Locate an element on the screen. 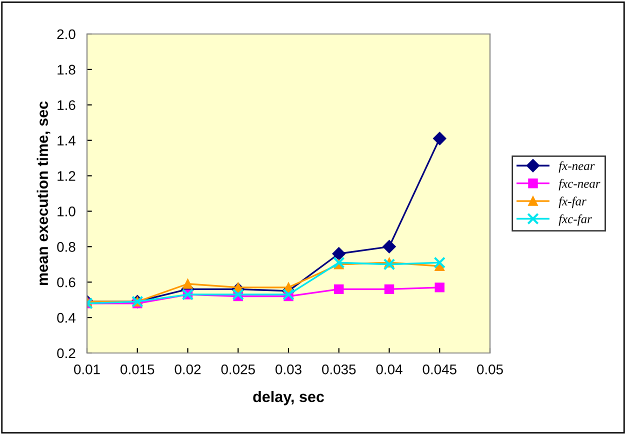 The width and height of the screenshot is (626, 435). y-tick-label: 0.4 is located at coordinates (66, 317).